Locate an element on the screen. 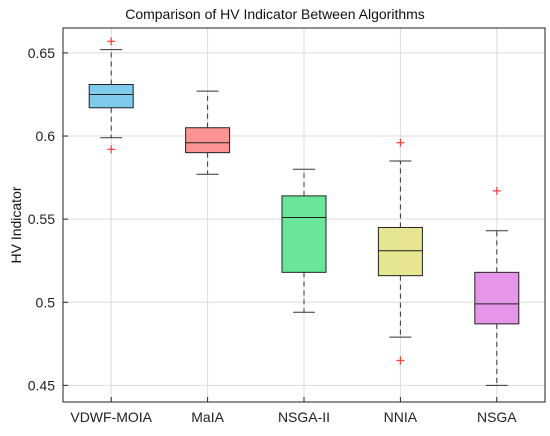 The height and width of the screenshot is (436, 550). box-nnia is located at coordinates (400, 251).